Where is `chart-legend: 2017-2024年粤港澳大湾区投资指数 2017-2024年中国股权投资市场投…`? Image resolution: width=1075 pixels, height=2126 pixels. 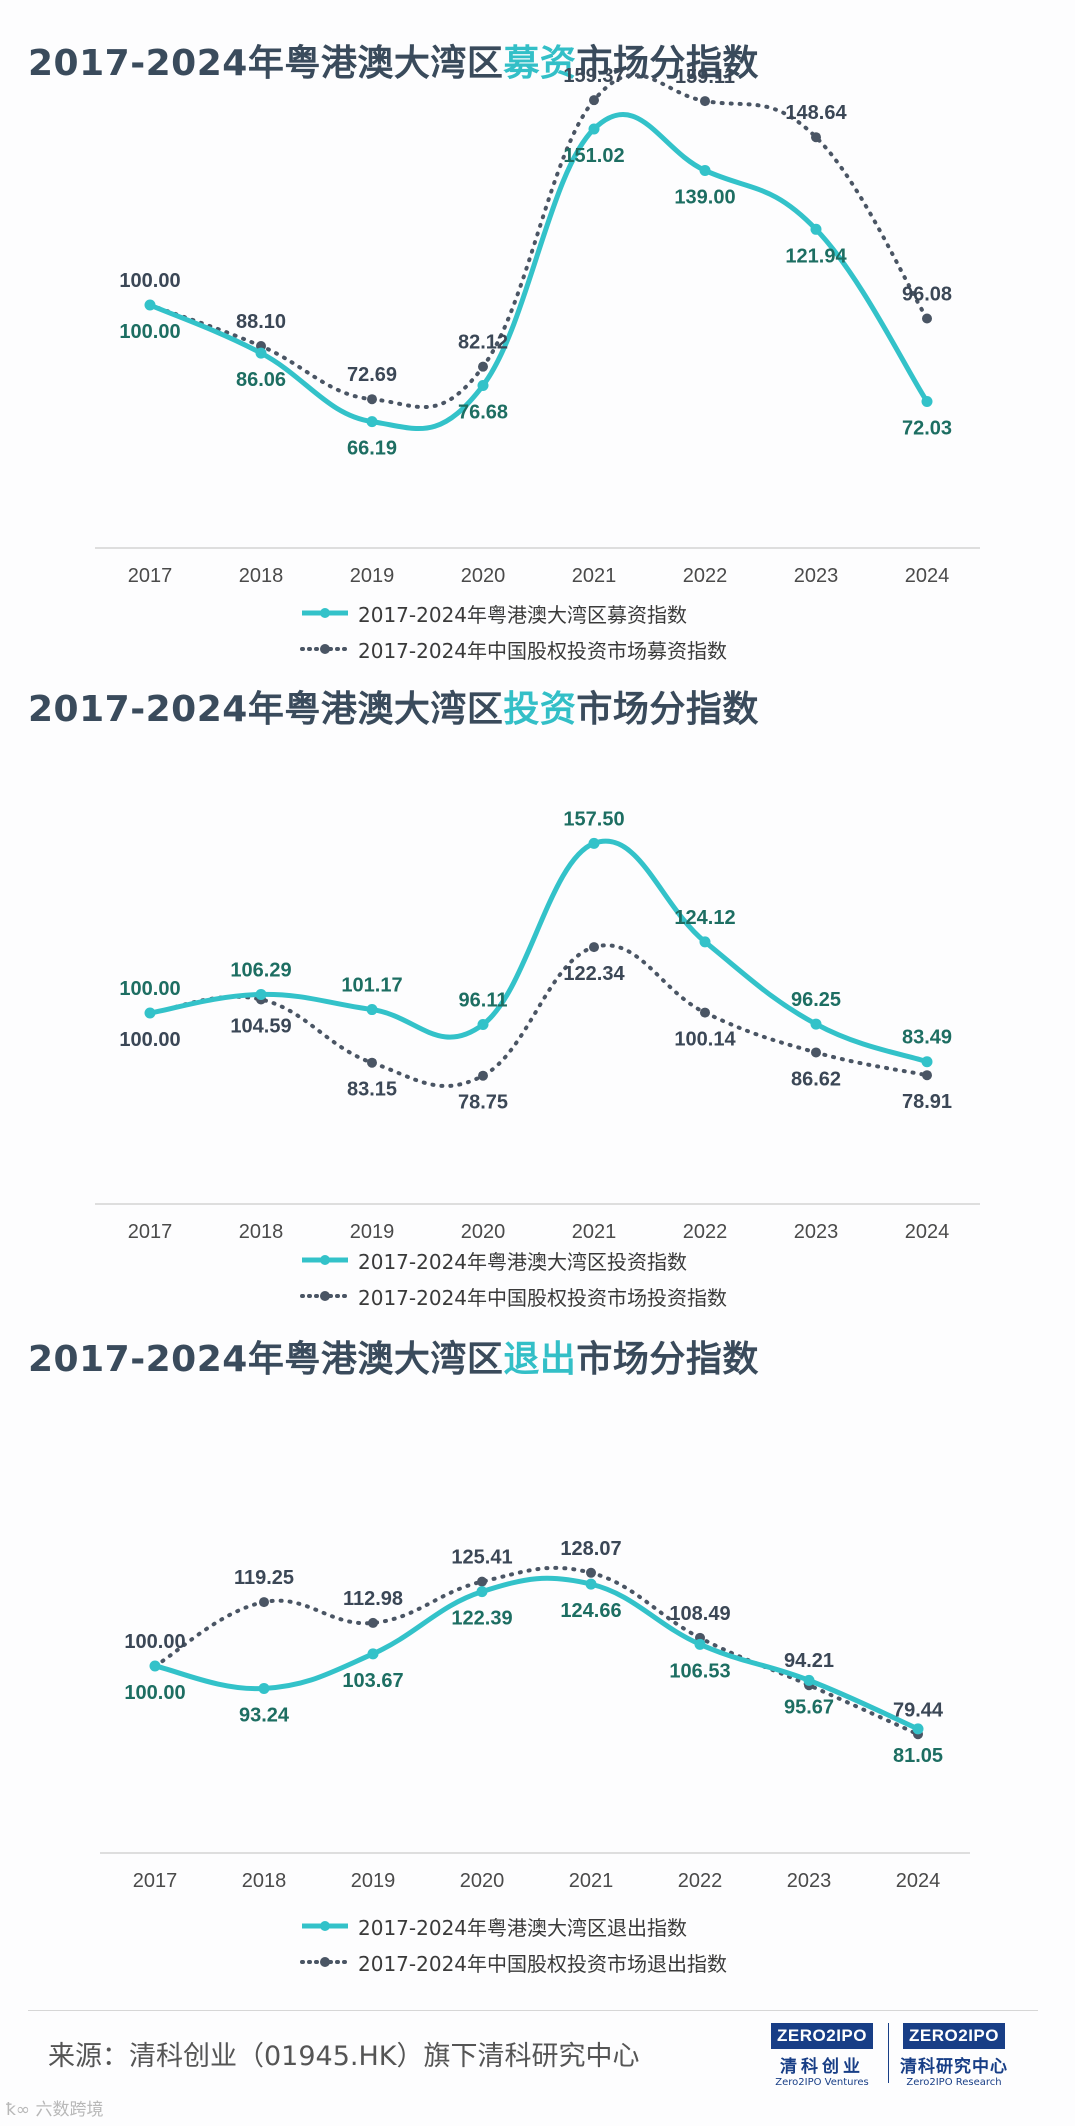 chart-legend: 2017-2024年粤港澳大湾区投资指数 2017-2024年中国股权投资市场投… is located at coordinates (513, 1278).